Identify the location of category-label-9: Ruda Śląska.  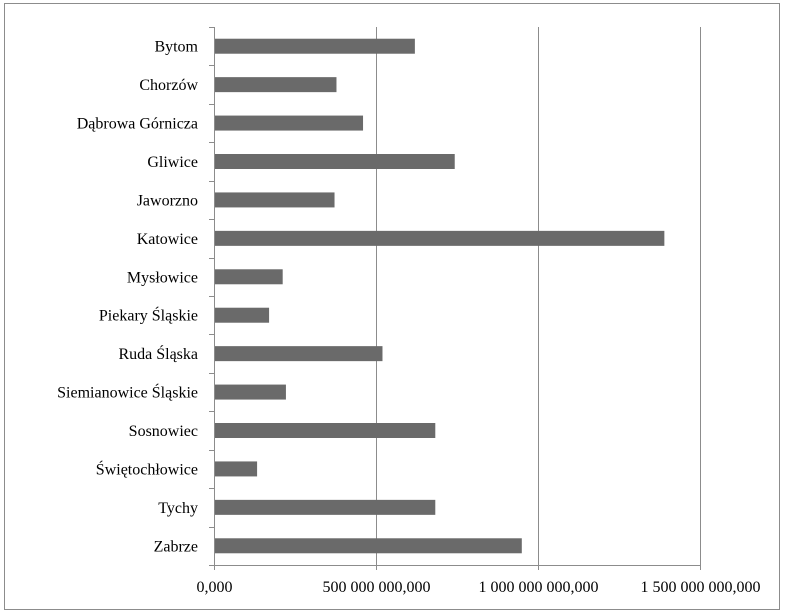
(158, 353).